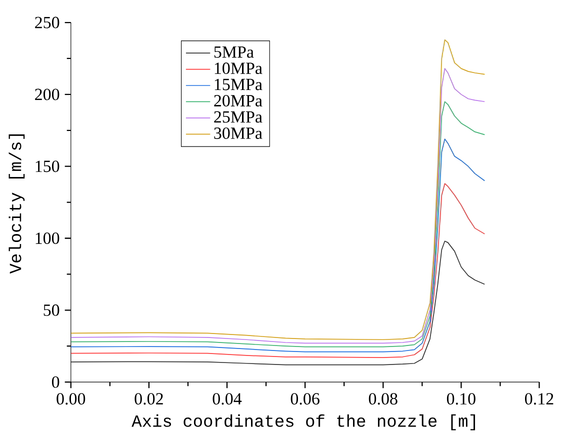 The width and height of the screenshot is (579, 439). I want to click on legend-label: 20MPa, so click(238, 100).